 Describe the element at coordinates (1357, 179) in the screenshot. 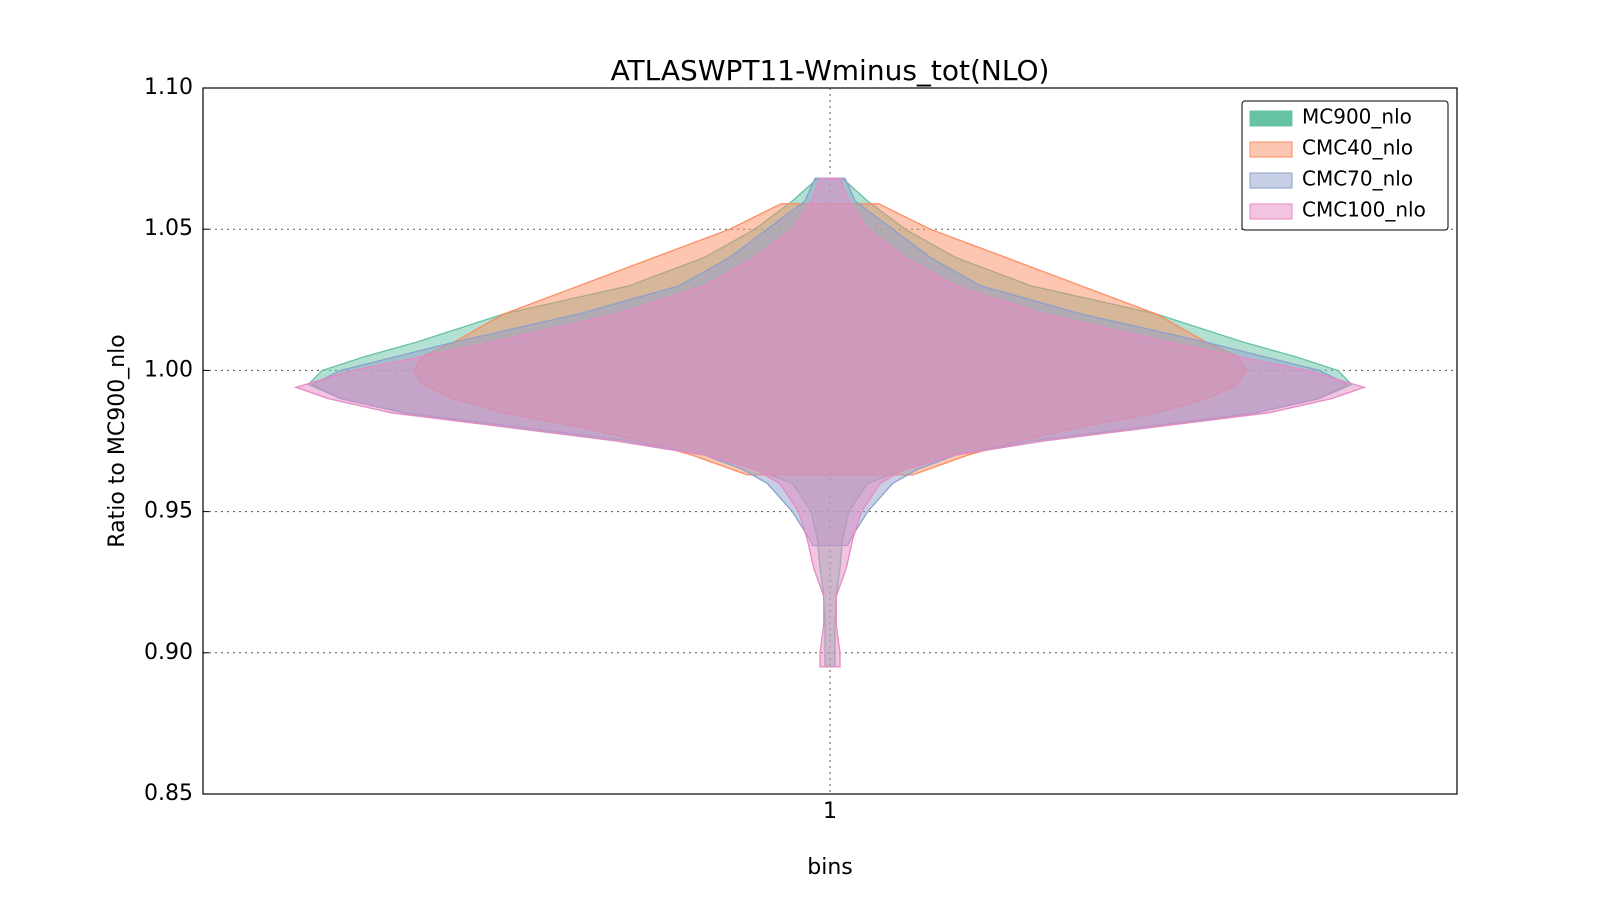

I see `legend-label: CMC70_nlo` at that location.